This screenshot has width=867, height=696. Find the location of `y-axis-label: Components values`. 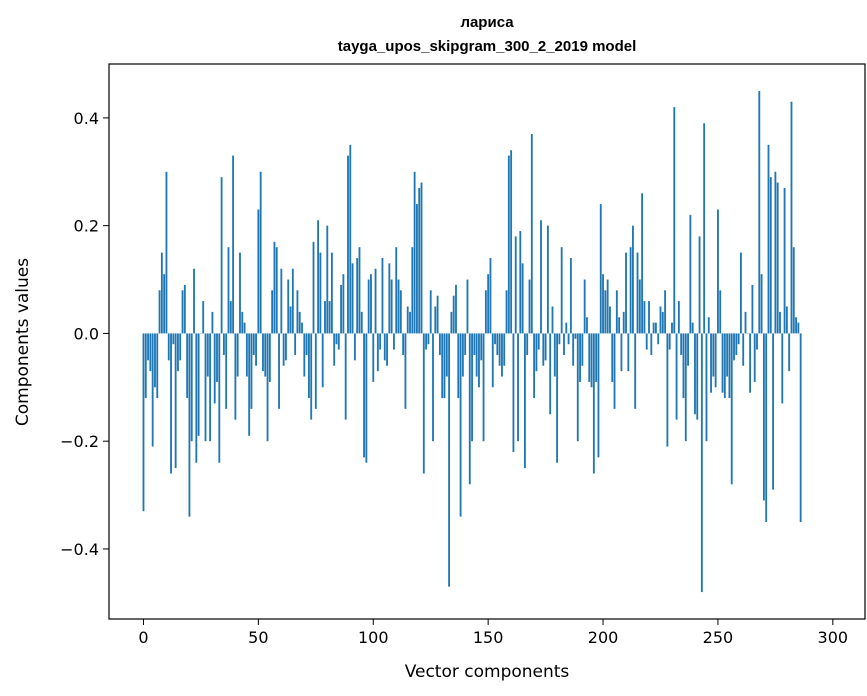

y-axis-label: Components values is located at coordinates (23, 342).